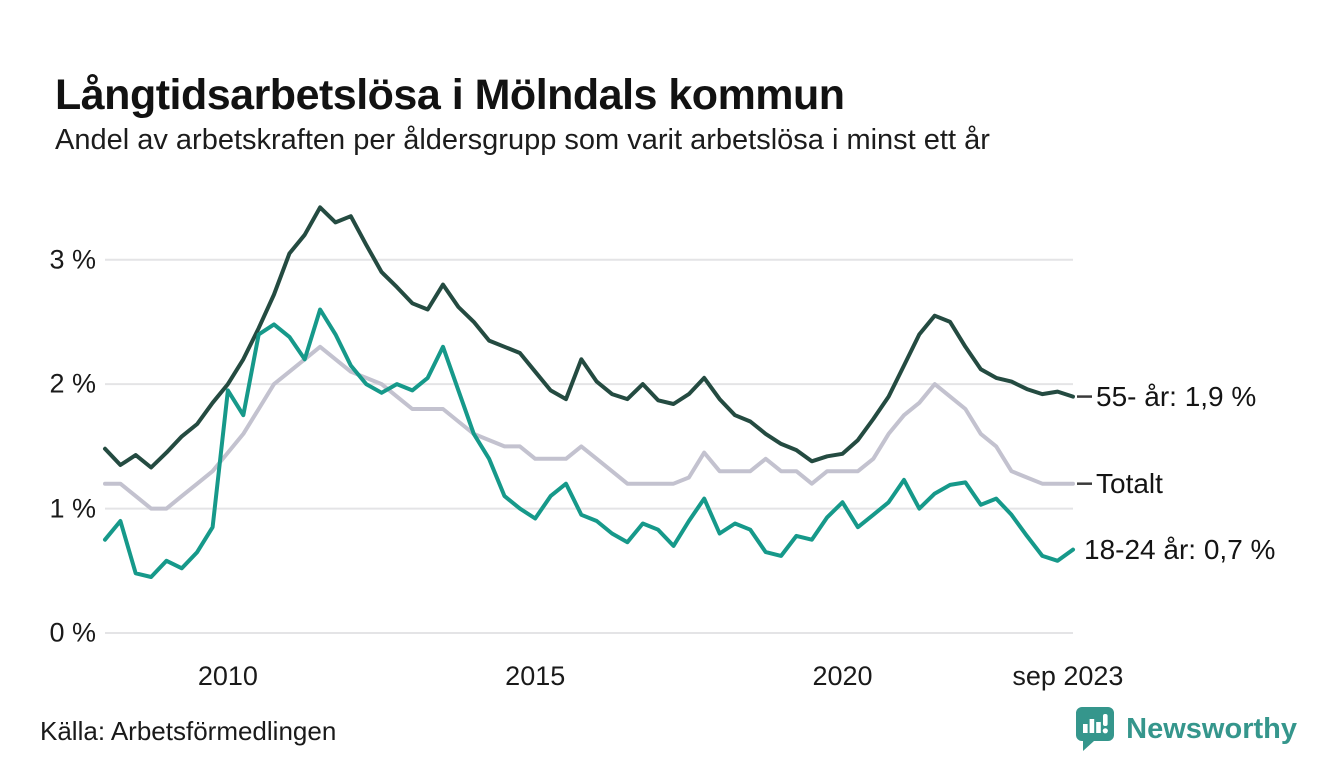 Image resolution: width=1340 pixels, height=780 pixels. What do you see at coordinates (535, 676) in the screenshot?
I see `x-tick-label: 2015` at bounding box center [535, 676].